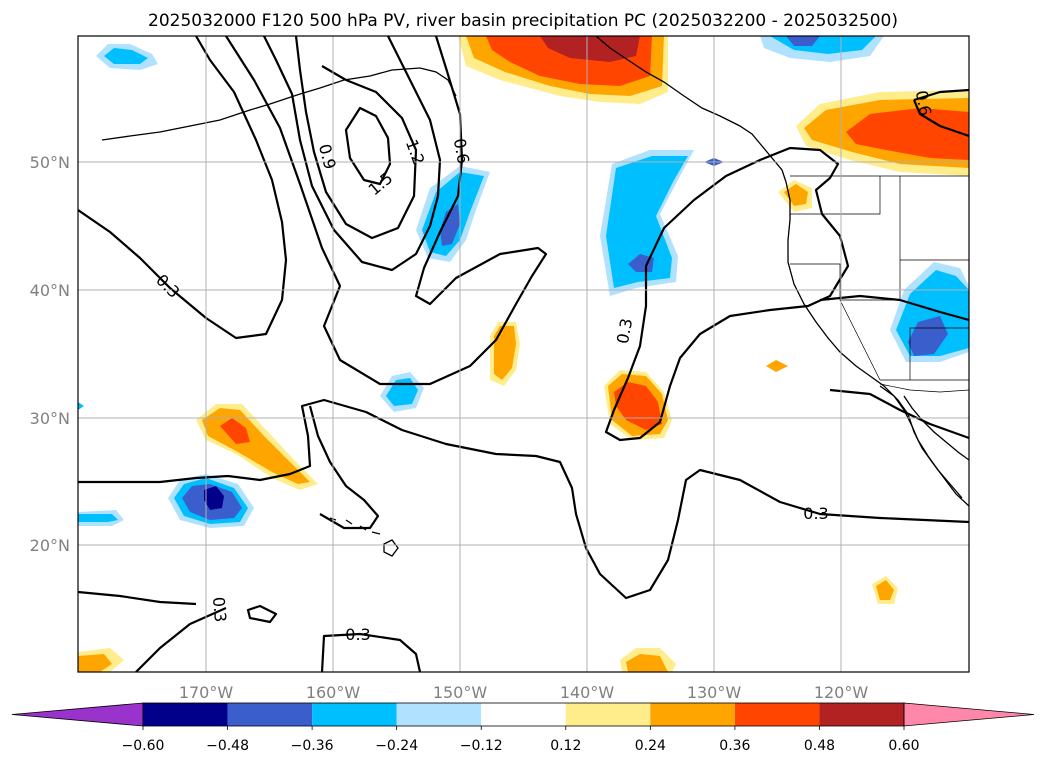  I want to click on negative-anomaly-nw-core, so click(126, 56).